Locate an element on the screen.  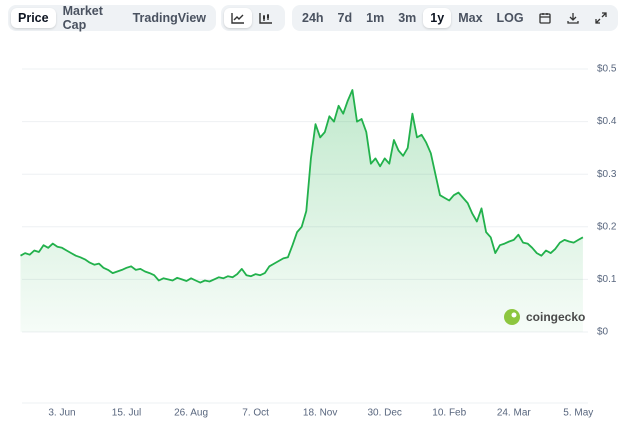
candle-chart-button is located at coordinates (266, 18).